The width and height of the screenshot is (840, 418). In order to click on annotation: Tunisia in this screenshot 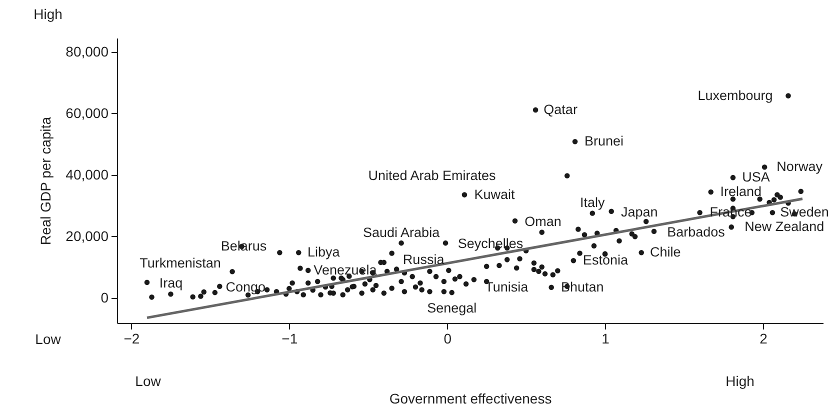, I will do `click(507, 286)`.